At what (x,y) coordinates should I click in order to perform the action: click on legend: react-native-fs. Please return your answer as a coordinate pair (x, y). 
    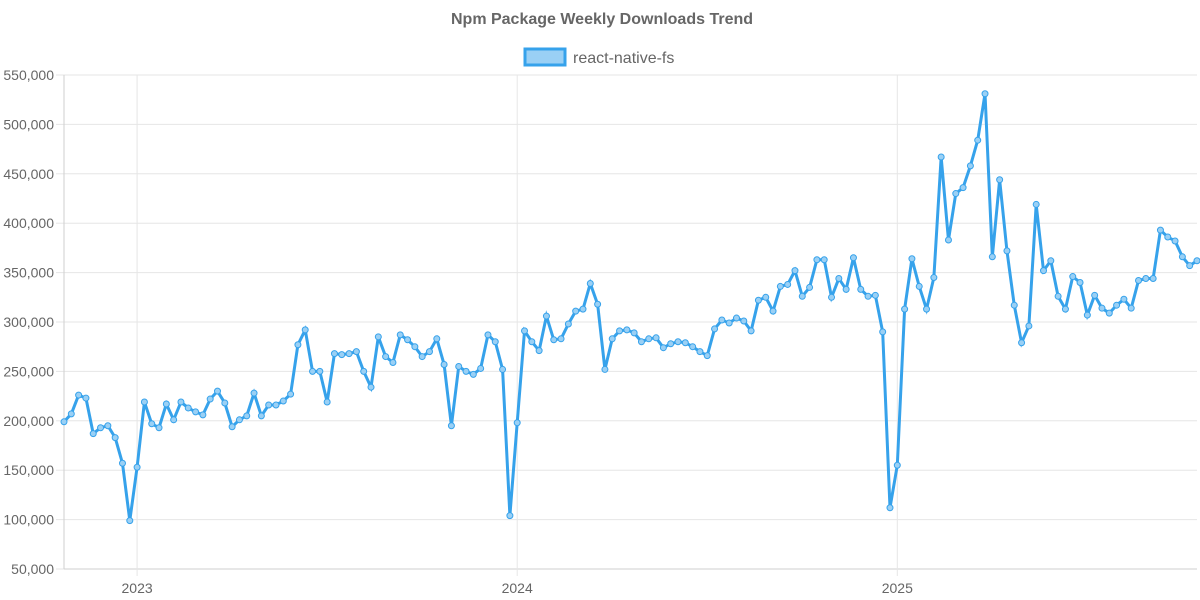
    Looking at the image, I should click on (598, 57).